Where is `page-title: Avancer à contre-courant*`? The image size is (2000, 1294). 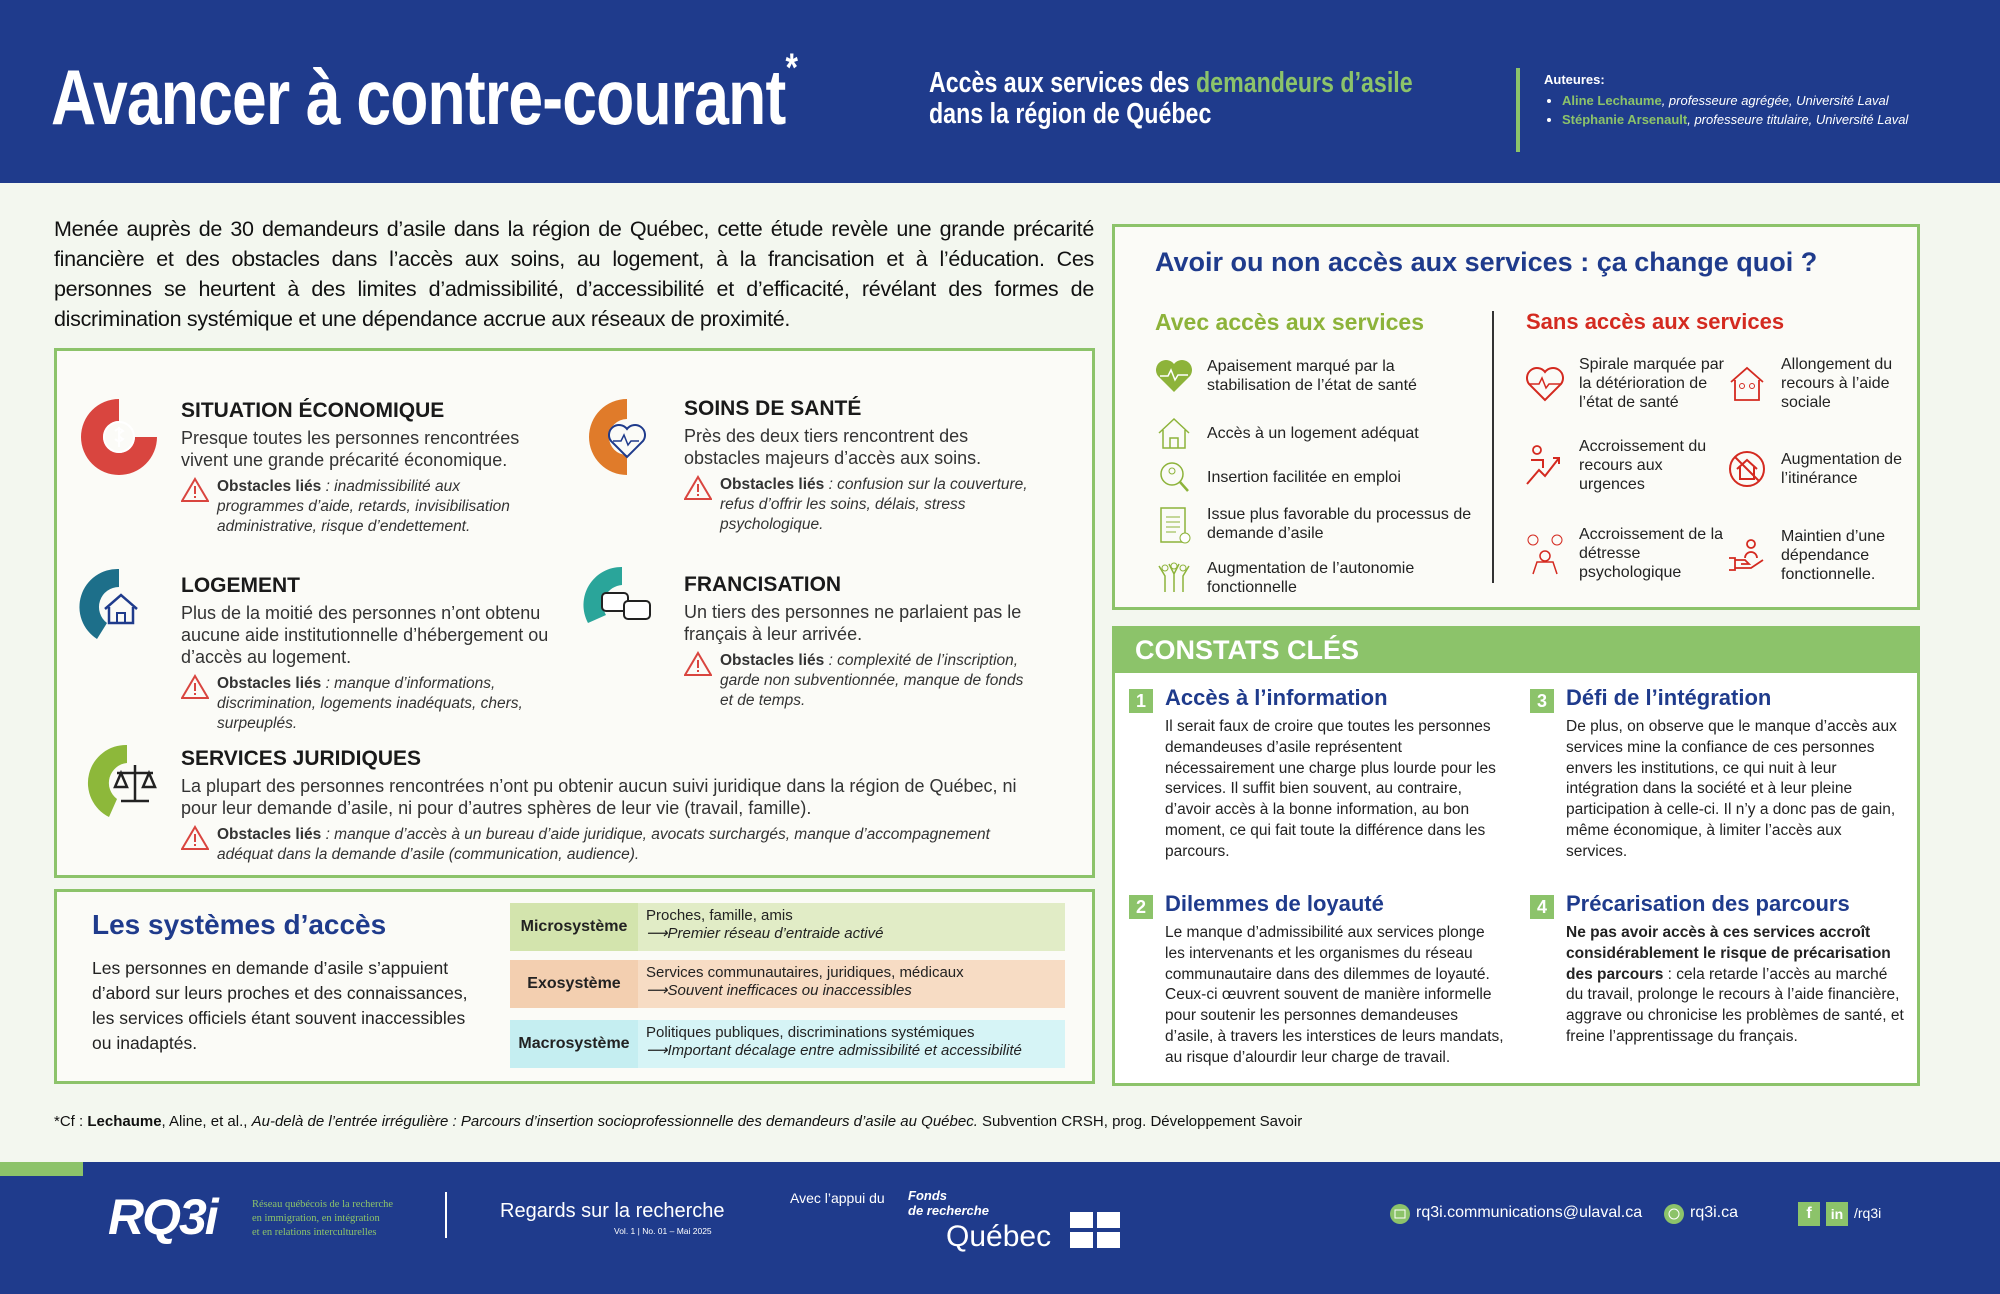 page-title: Avancer à contre-courant* is located at coordinates (424, 93).